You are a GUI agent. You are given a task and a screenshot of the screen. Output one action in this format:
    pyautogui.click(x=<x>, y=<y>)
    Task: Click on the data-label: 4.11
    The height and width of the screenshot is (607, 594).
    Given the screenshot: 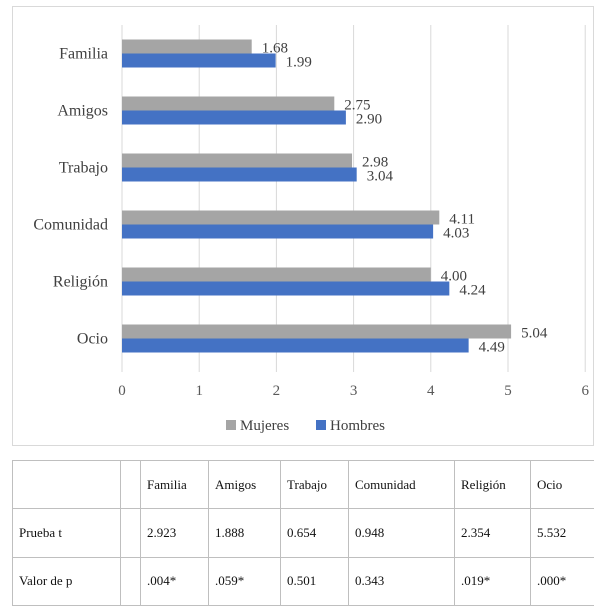 What is the action you would take?
    pyautogui.click(x=462, y=220)
    